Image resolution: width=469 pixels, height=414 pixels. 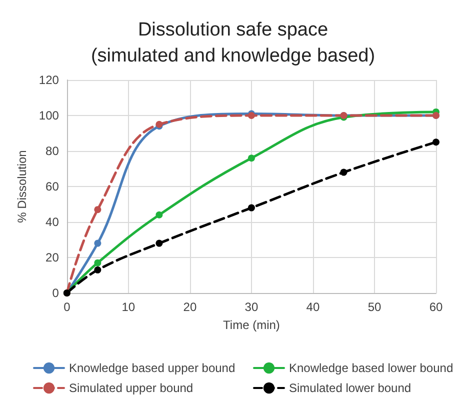 I want to click on y-tick-label: 0, so click(x=56, y=293).